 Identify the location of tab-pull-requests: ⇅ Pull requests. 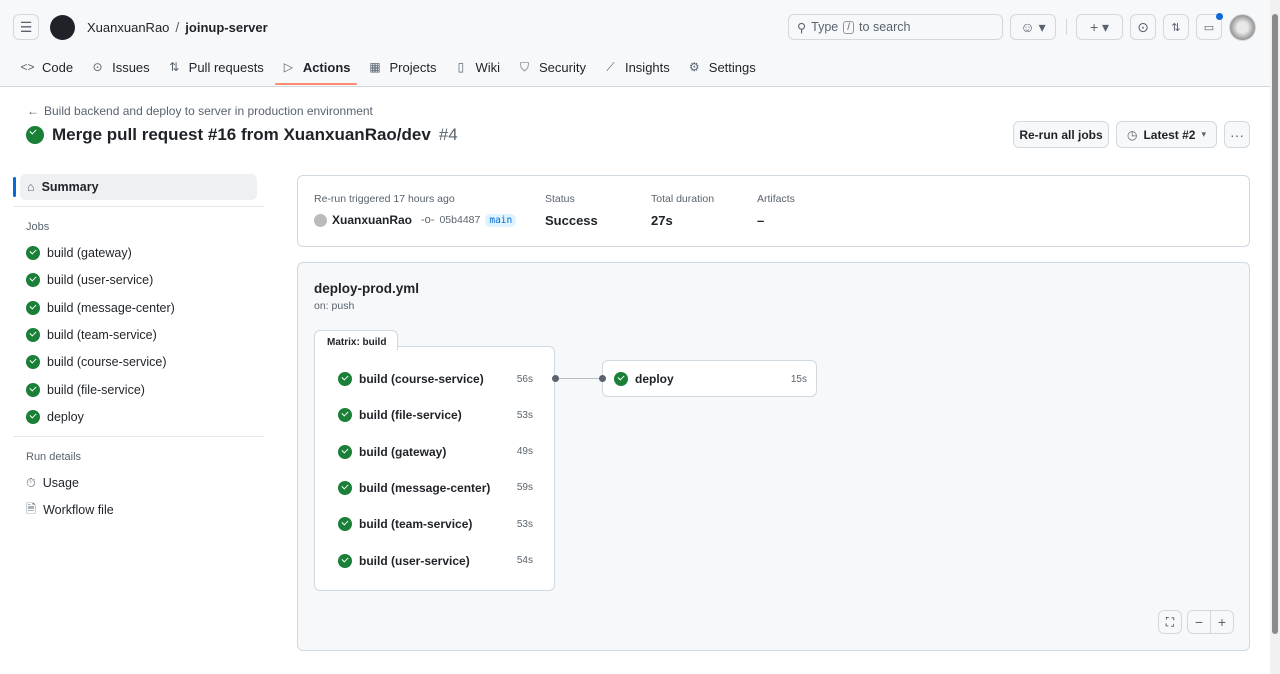
(215, 67).